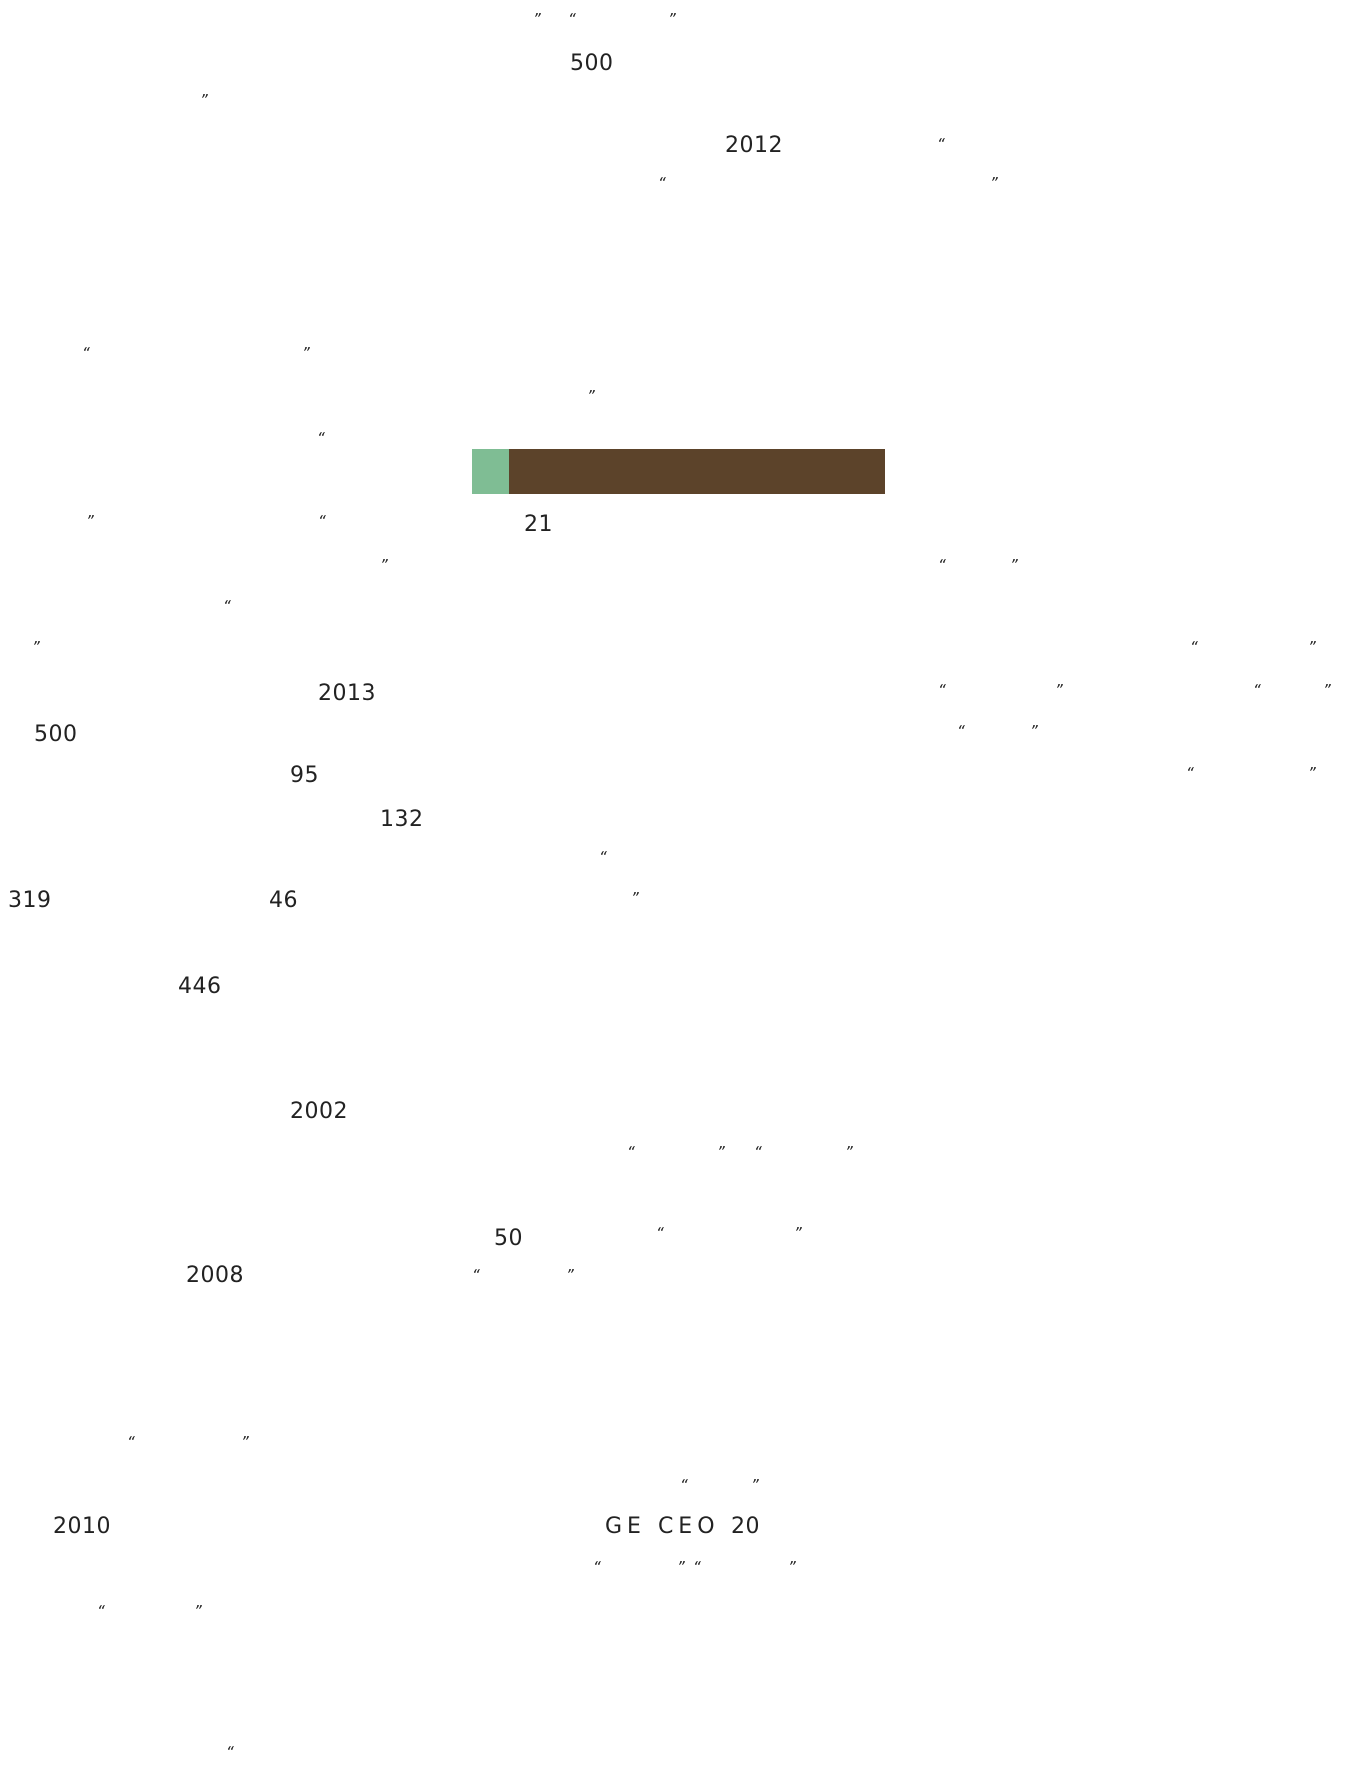  I want to click on text-2008: 2008, so click(215, 1275).